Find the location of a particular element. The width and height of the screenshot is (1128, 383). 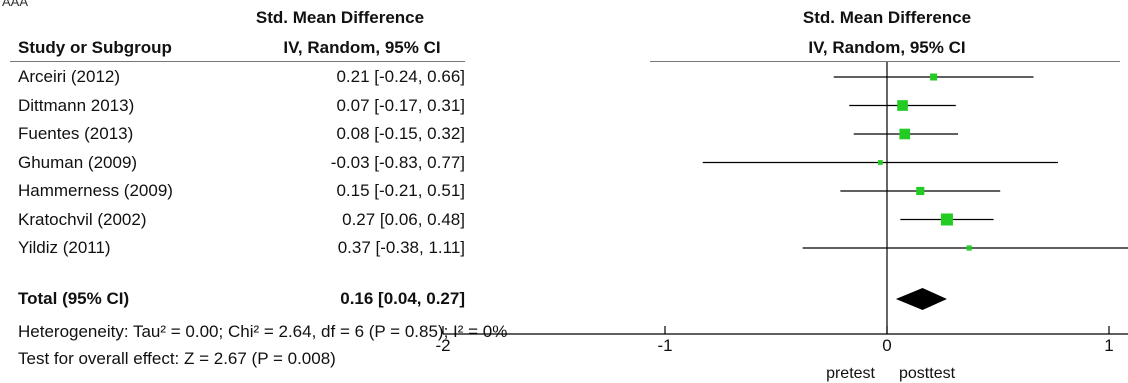

panel-label: AAA is located at coordinates (15, 4).